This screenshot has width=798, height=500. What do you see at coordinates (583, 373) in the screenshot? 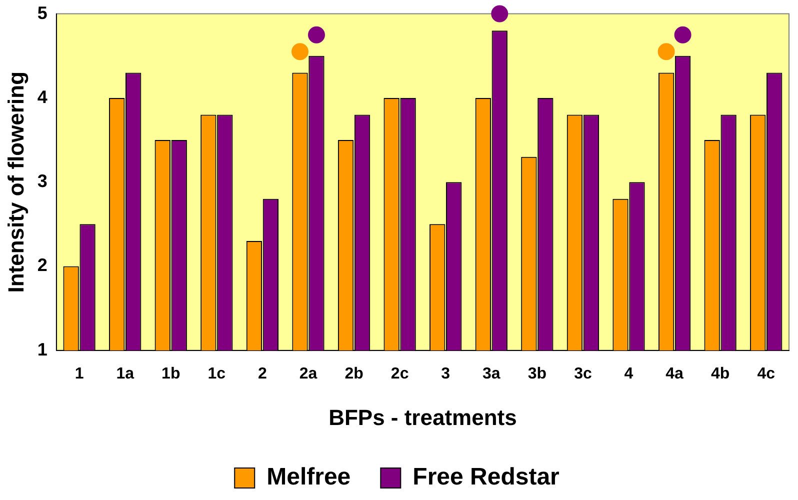
I see `x-tick-label: 3c` at bounding box center [583, 373].